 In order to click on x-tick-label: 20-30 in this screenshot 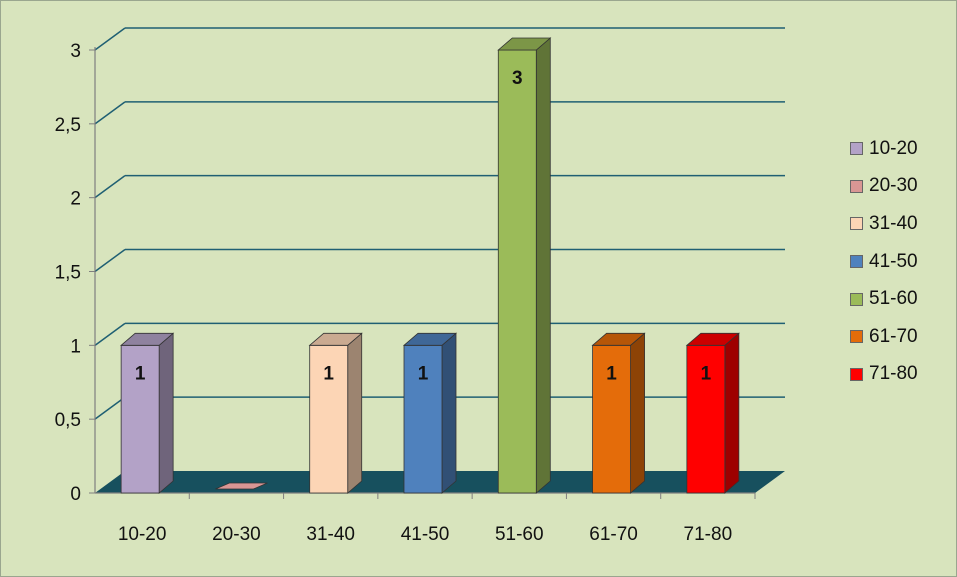, I will do `click(236, 534)`.